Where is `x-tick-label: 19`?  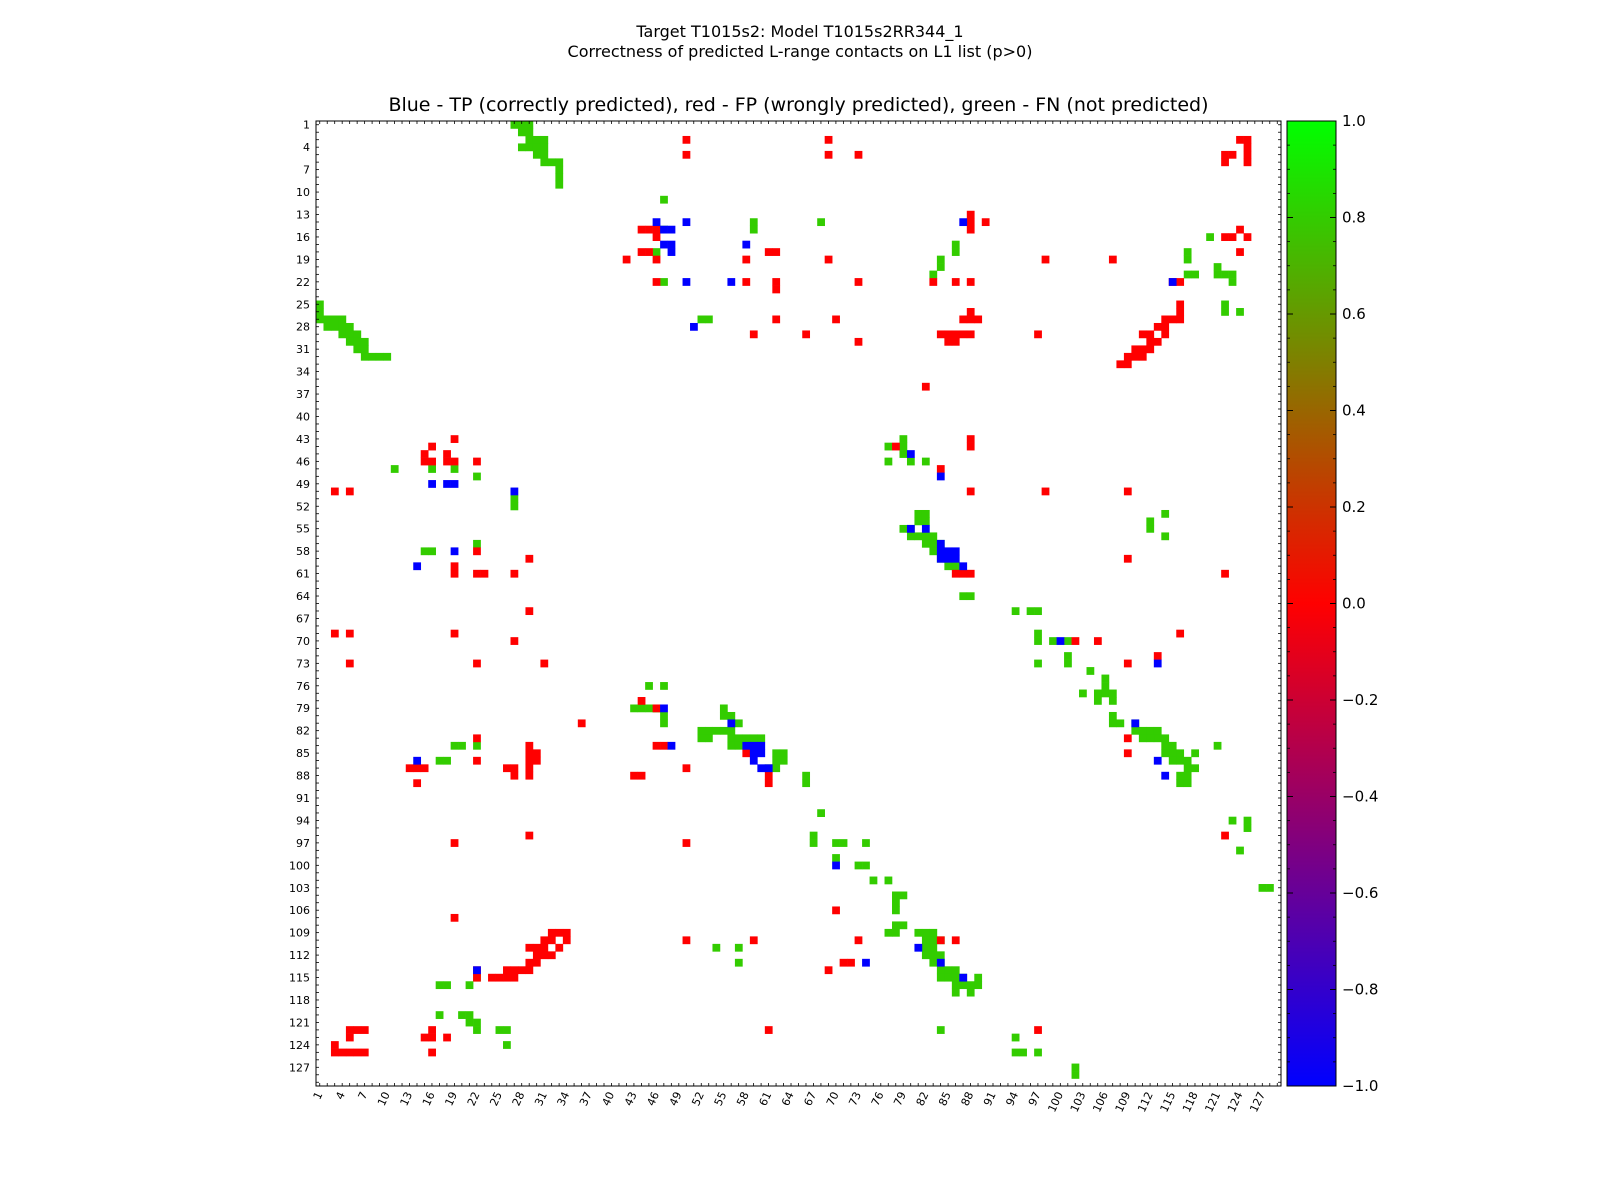 x-tick-label: 19 is located at coordinates (451, 1099).